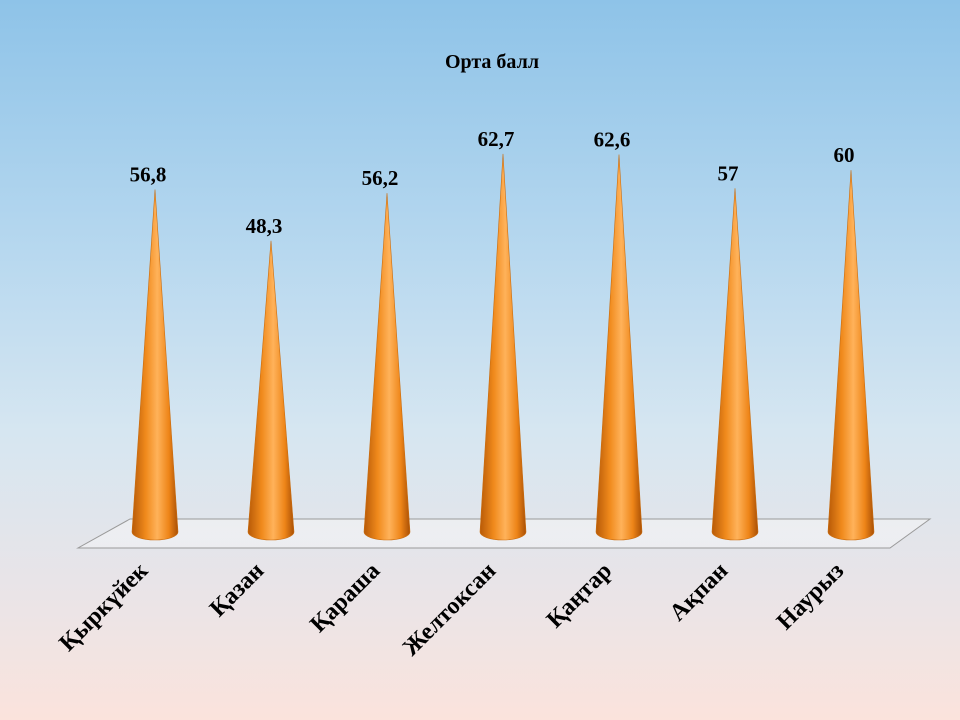 The height and width of the screenshot is (720, 960). What do you see at coordinates (237, 590) in the screenshot?
I see `x-tick-label-1: Қазан` at bounding box center [237, 590].